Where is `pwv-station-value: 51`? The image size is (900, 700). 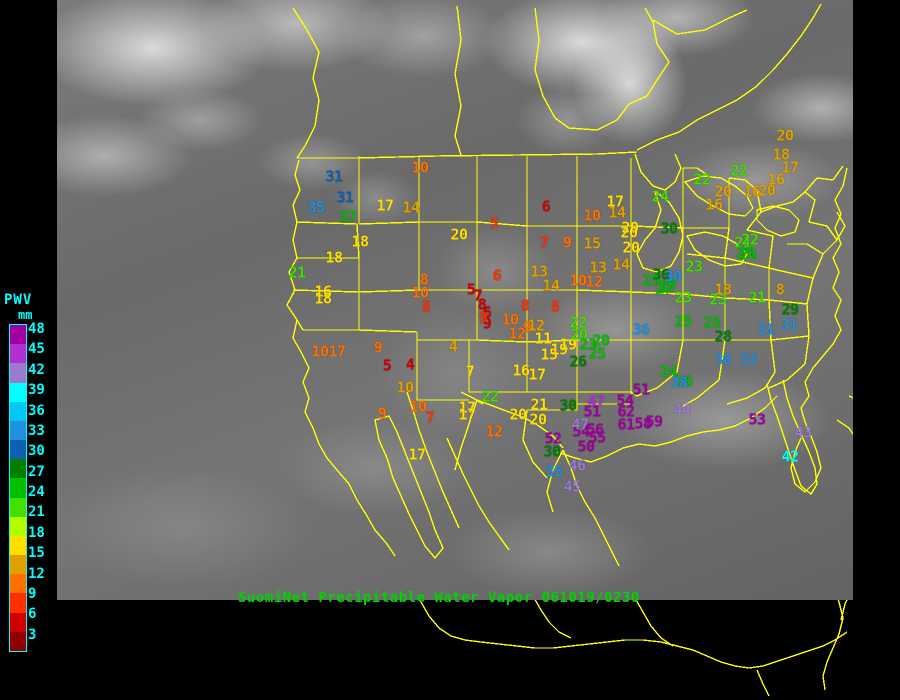 pwv-station-value: 51 is located at coordinates (592, 411).